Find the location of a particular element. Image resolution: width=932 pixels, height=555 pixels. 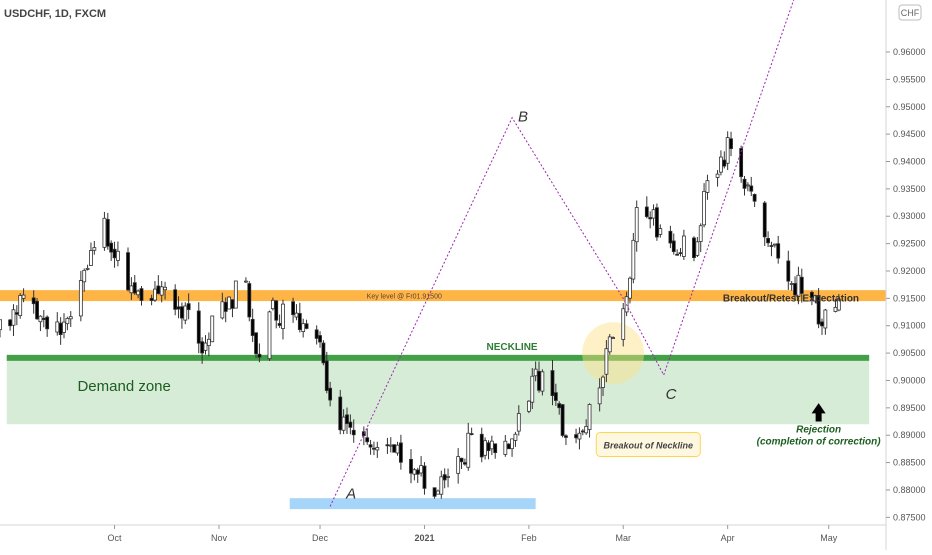

y-tick-label: 0.92000 is located at coordinates (909, 271).